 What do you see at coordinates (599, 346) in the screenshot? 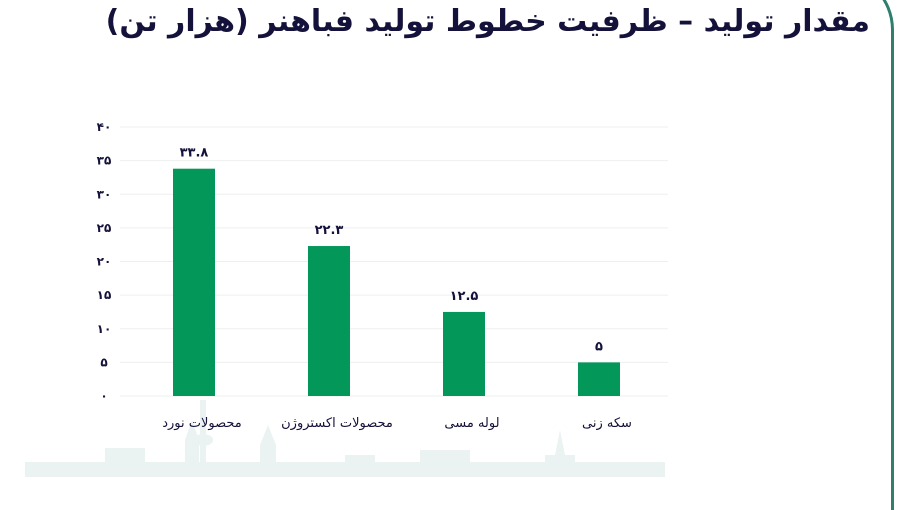
I see `data-label: ۵` at bounding box center [599, 346].